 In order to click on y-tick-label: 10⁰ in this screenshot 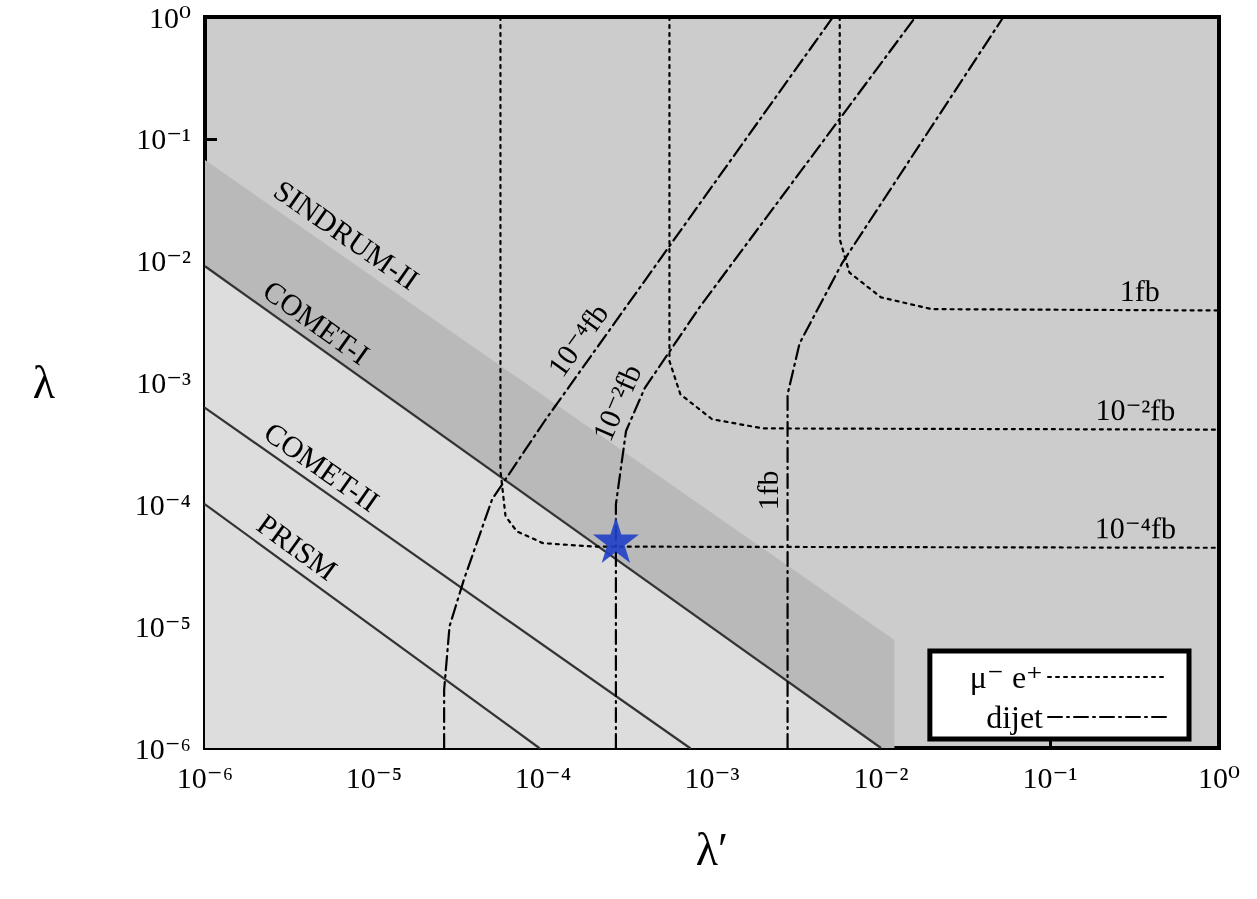, I will do `click(169, 17)`.